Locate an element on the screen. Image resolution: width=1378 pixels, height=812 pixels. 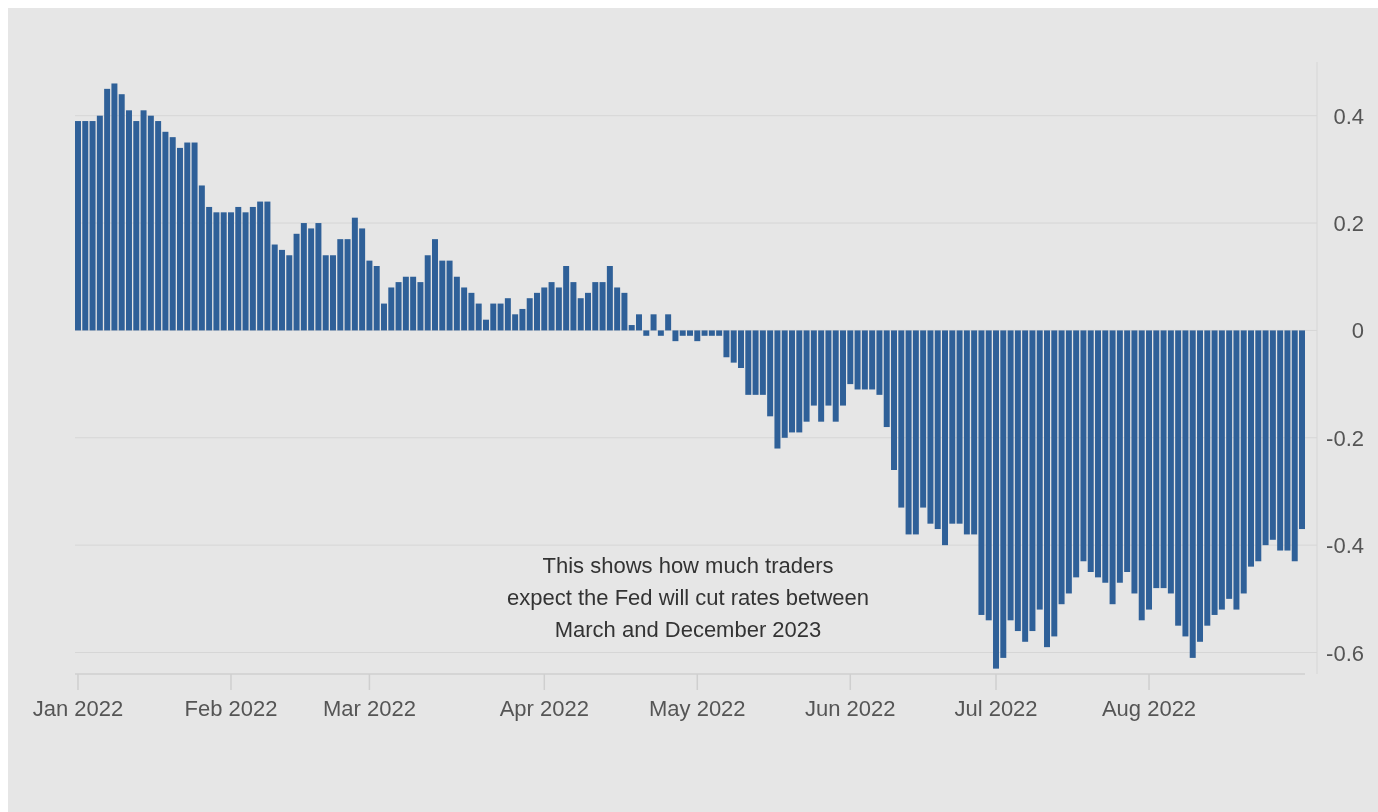
x-tick-label: May 2022 is located at coordinates (697, 708).